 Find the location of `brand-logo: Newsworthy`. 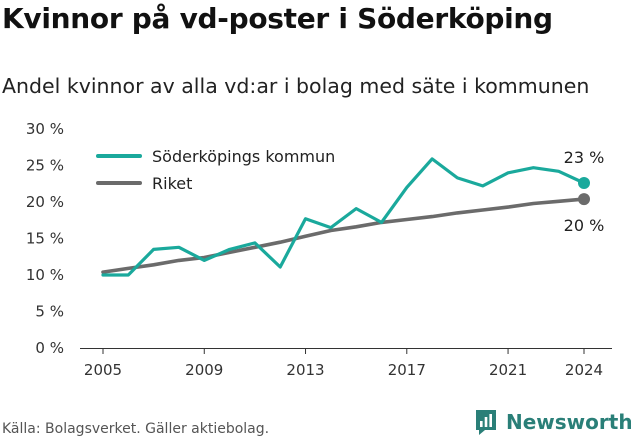

brand-logo: Newsworthy is located at coordinates (552, 422).